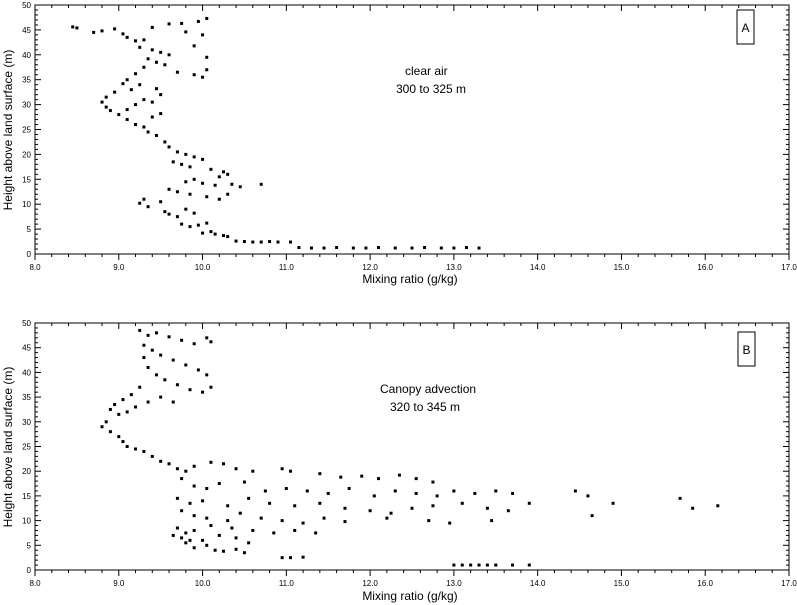 This screenshot has height=605, width=797. I want to click on panel-label-box-b, so click(746, 349).